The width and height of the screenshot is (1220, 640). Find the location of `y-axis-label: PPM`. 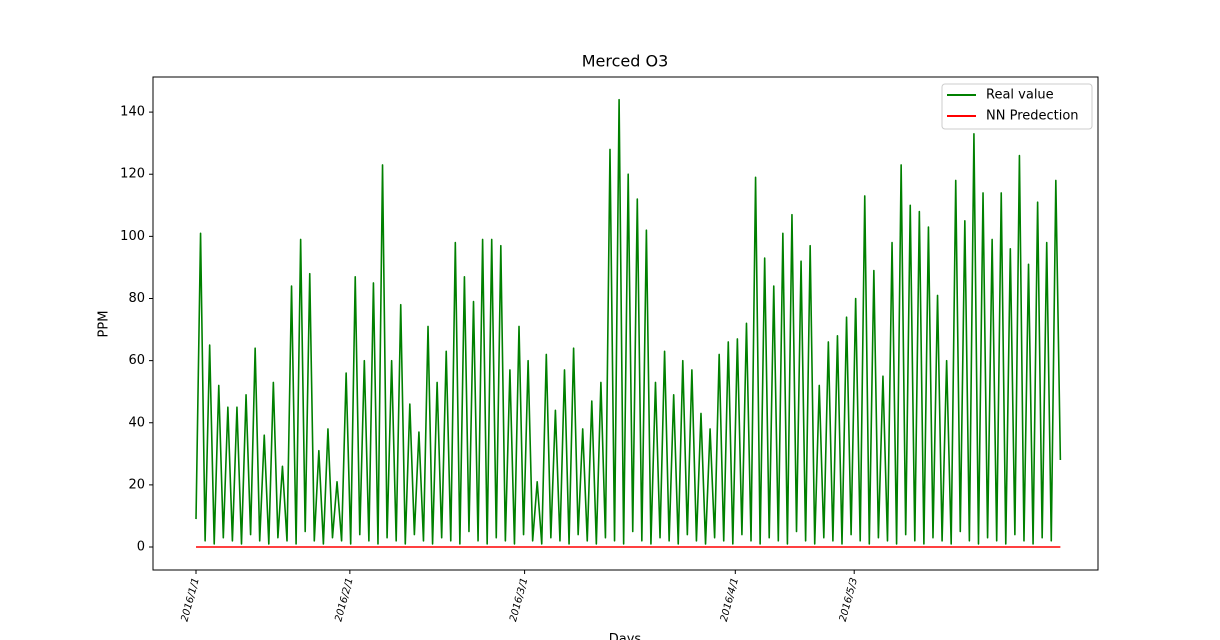

y-axis-label: PPM is located at coordinates (104, 324).